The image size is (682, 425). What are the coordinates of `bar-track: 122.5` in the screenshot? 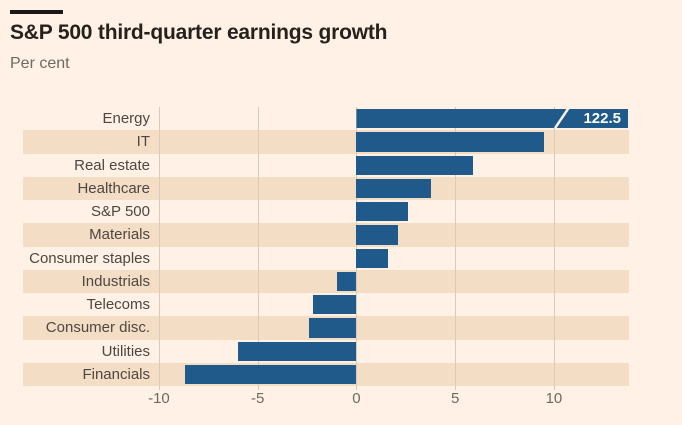 It's located at (392, 118).